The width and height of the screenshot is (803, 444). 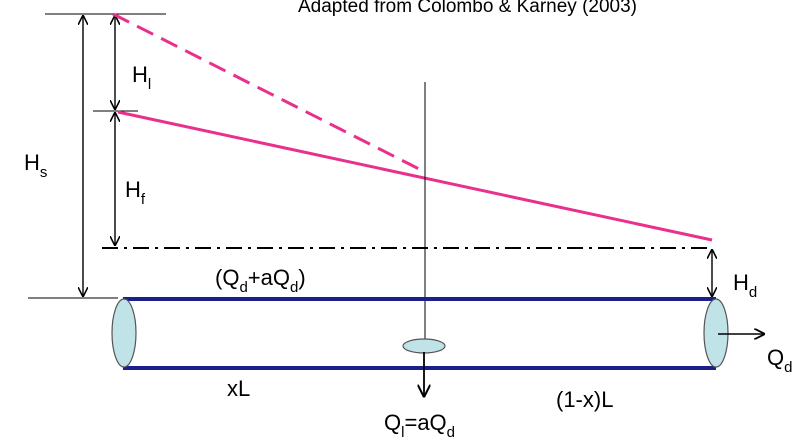 I want to click on pipe-right-end, so click(x=716, y=333).